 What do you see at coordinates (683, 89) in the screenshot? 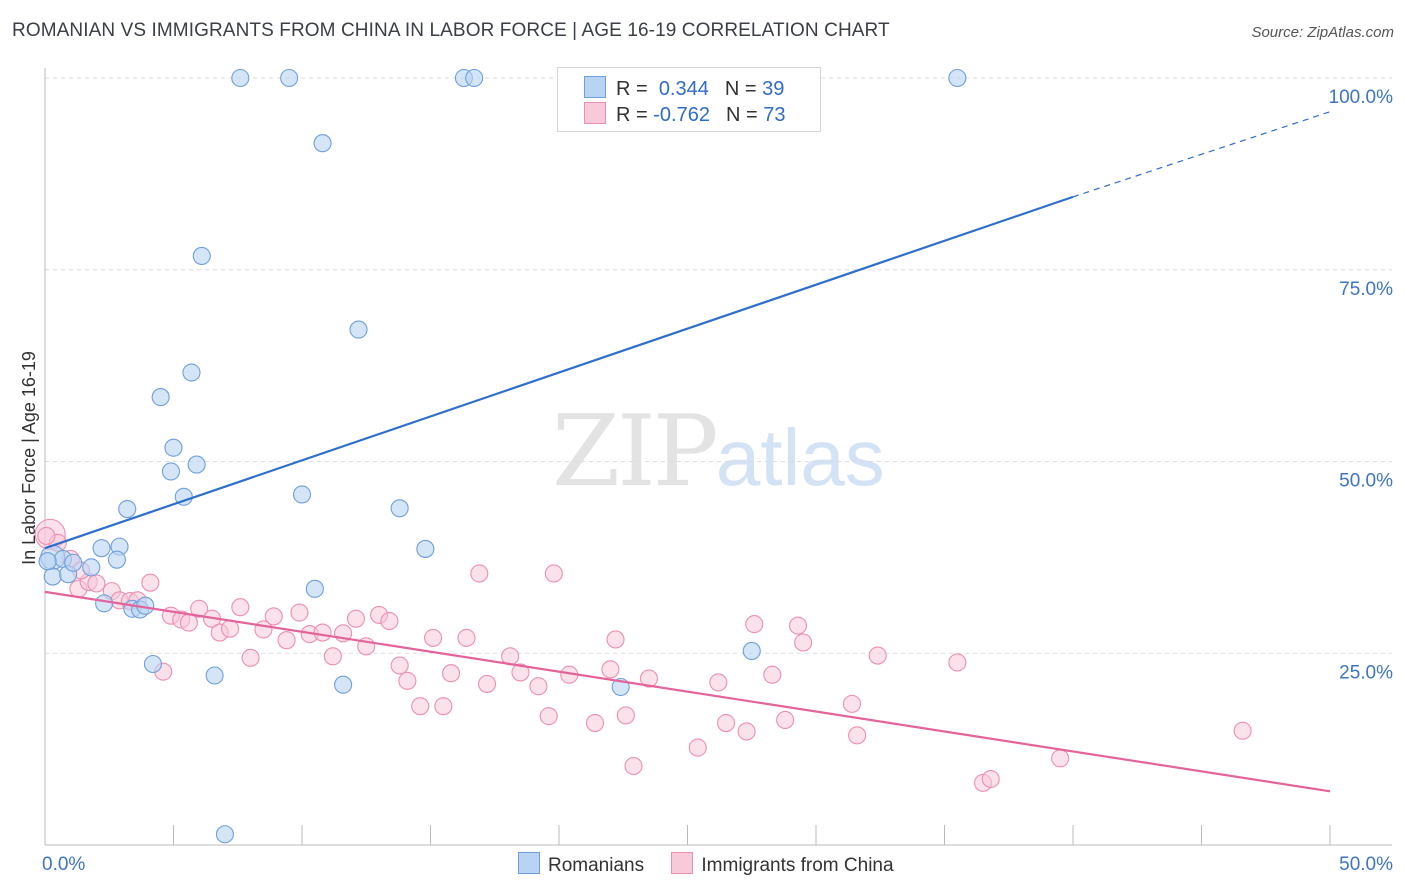
I see `legend-r-value: 0.344` at bounding box center [683, 89].